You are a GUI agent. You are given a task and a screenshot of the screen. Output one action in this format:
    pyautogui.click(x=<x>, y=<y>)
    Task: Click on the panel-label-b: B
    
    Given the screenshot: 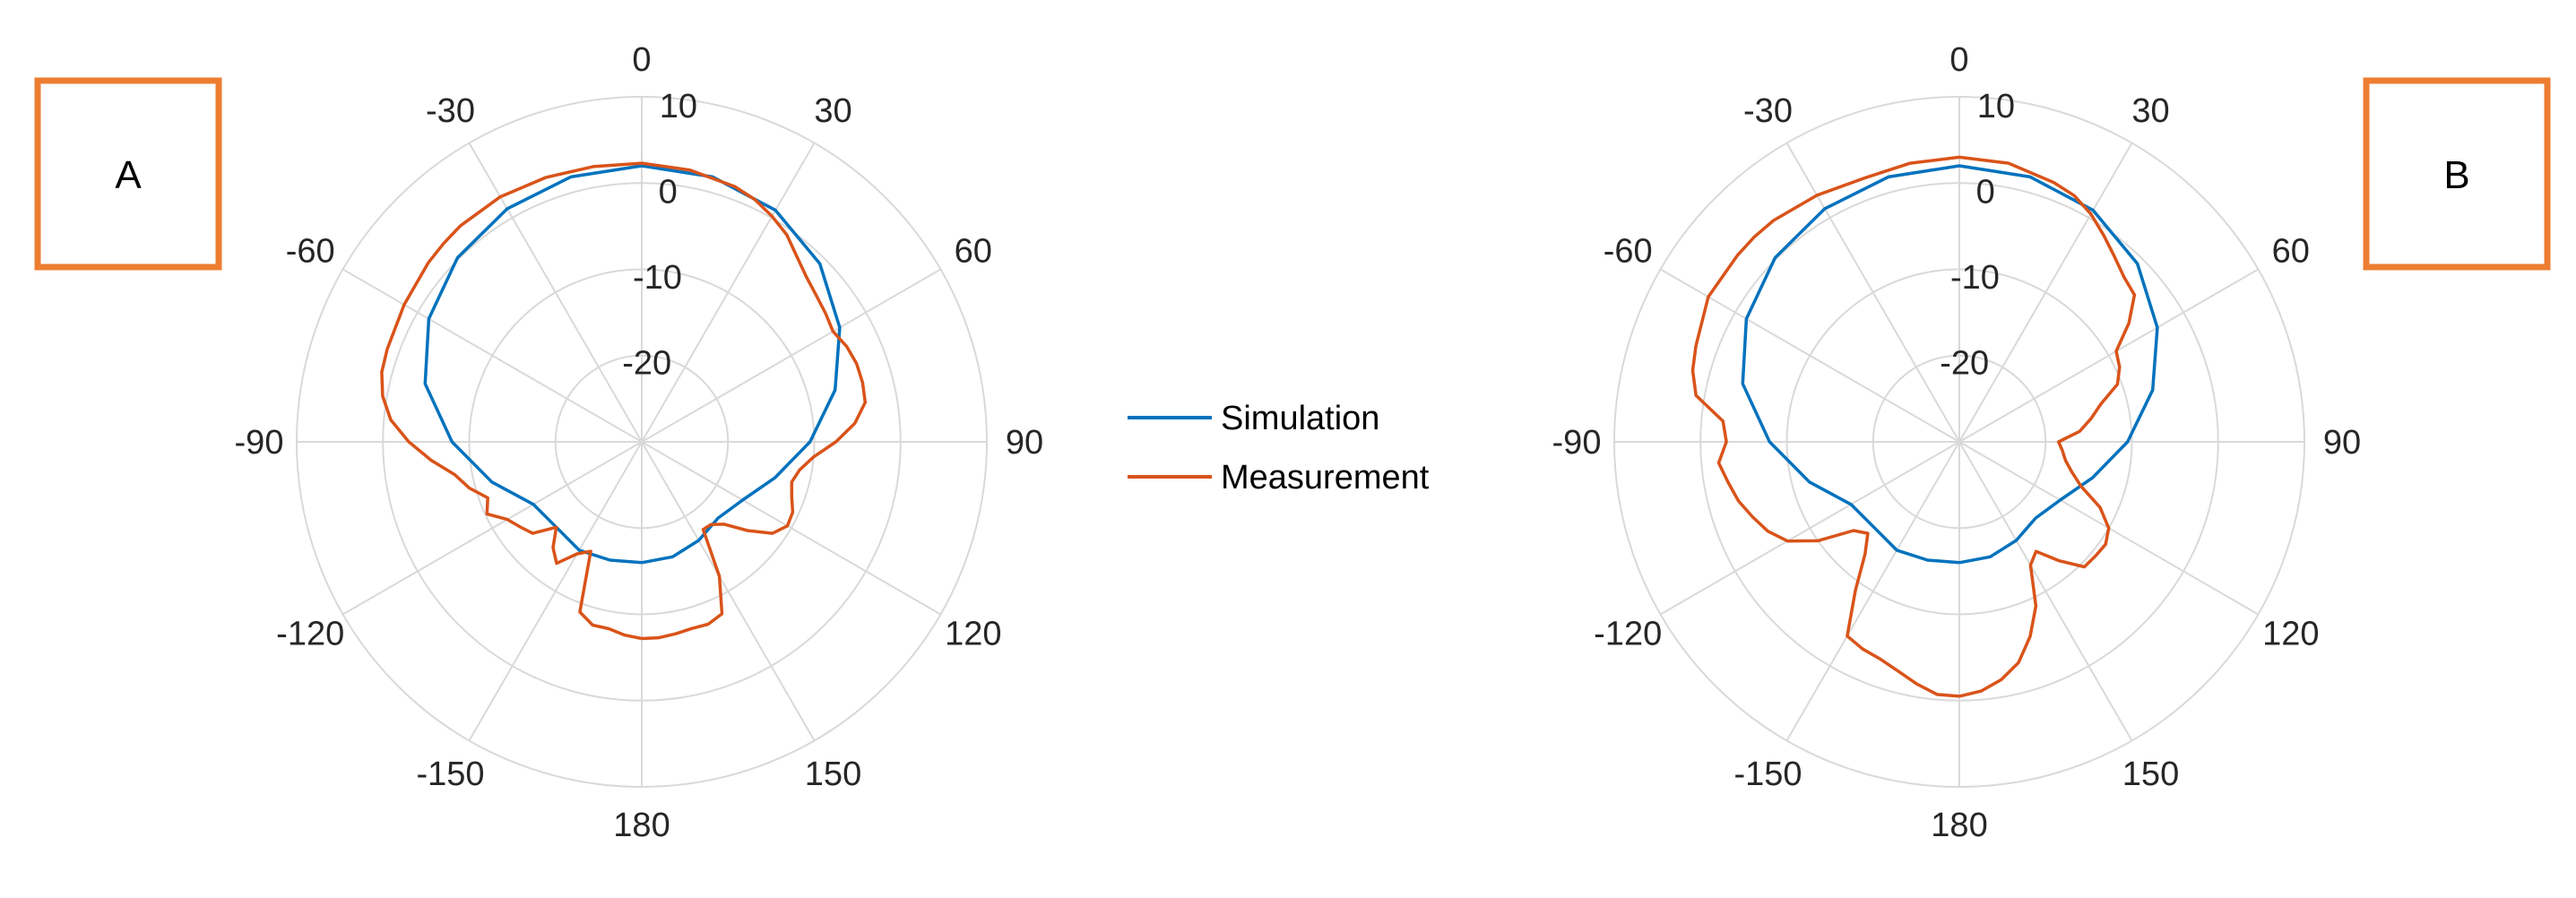 What is the action you would take?
    pyautogui.click(x=2457, y=174)
    